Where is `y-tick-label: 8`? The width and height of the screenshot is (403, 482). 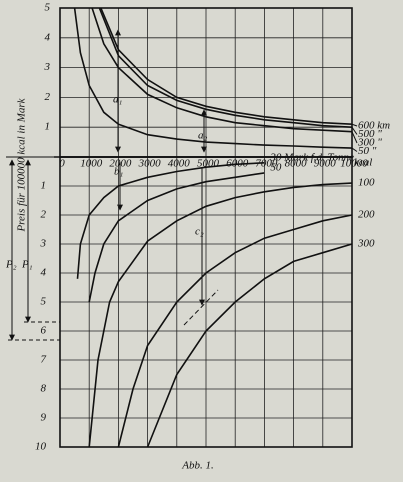 y-tick-label: 8 is located at coordinates (44, 389).